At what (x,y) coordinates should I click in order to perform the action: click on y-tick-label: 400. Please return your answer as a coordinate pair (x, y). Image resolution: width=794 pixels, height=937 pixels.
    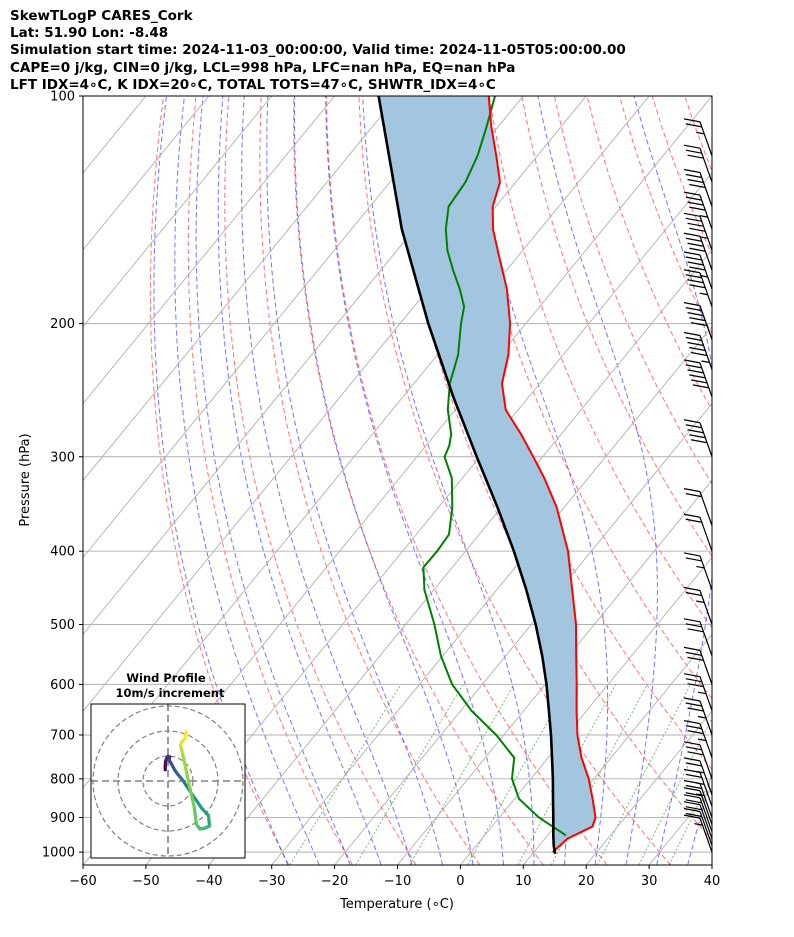
    Looking at the image, I should click on (62, 552).